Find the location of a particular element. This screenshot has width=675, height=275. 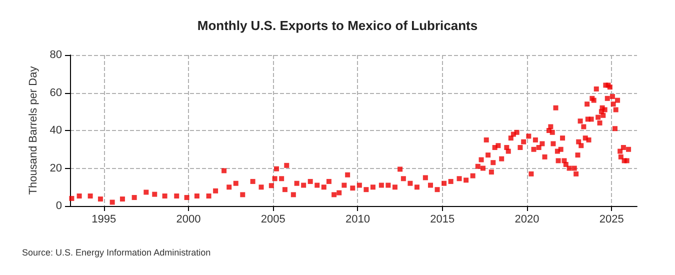

y-tick-label: 80 is located at coordinates (56, 55).